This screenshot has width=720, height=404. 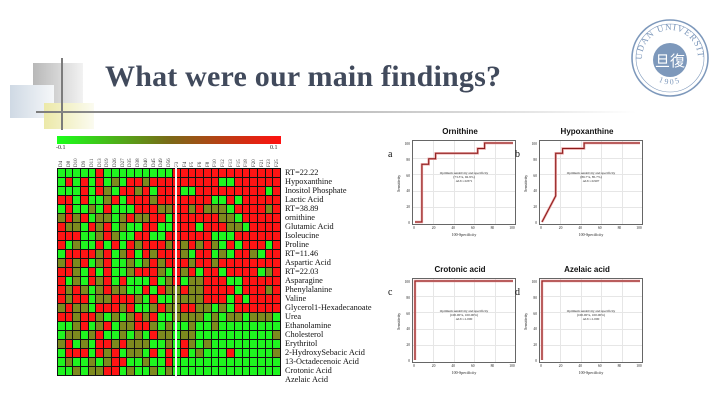 I want to click on colorbar-max-label: 0.1, so click(x=274, y=148).